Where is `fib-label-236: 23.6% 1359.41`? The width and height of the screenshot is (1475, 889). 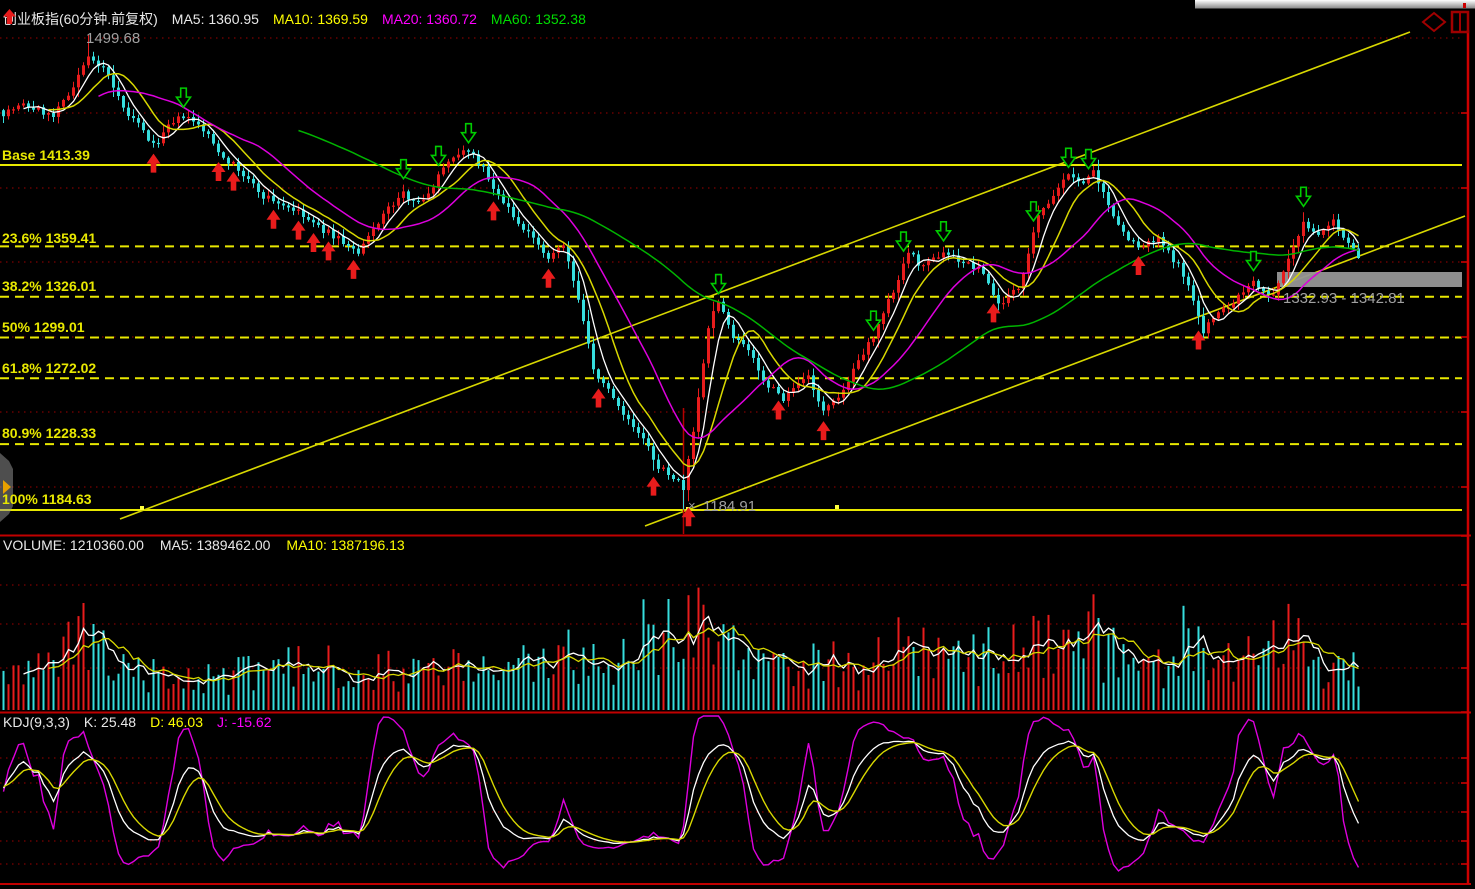 fib-label-236: 23.6% 1359.41 is located at coordinates (49, 238).